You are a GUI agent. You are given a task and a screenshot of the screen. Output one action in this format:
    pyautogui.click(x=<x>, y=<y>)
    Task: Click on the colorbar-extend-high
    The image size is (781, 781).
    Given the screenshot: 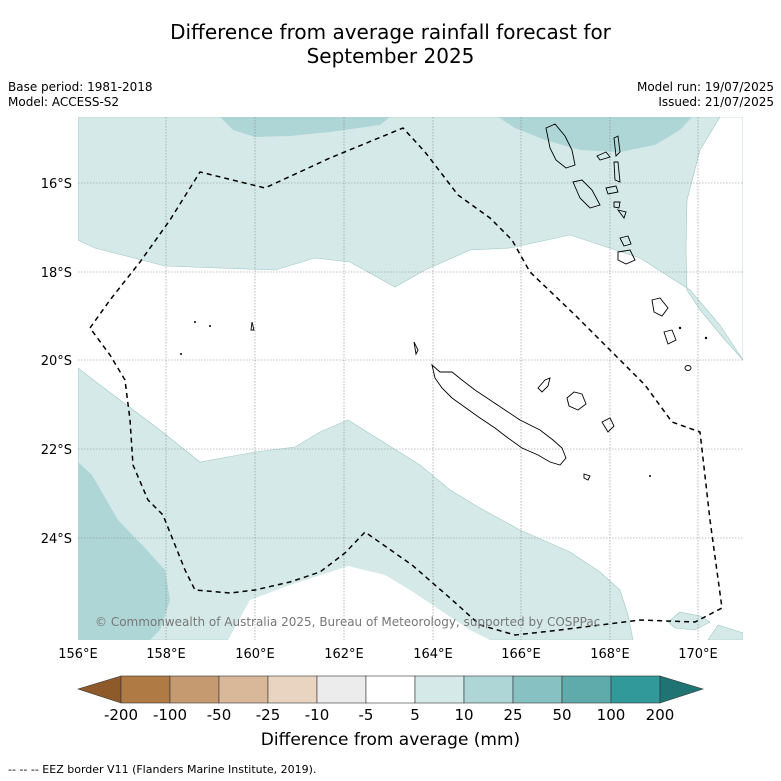 What is the action you would take?
    pyautogui.click(x=682, y=689)
    